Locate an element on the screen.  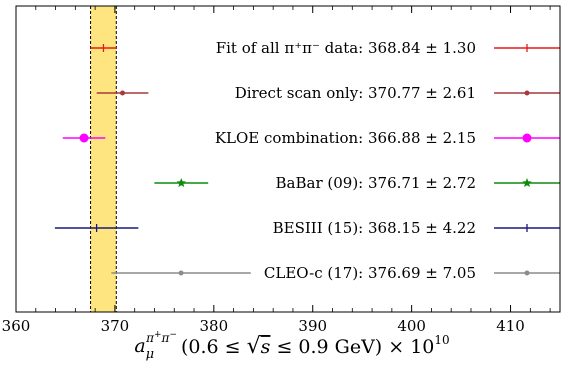
measurement-row: KLOE combination: 366.88 ± 2.15 is located at coordinates (311, 138).